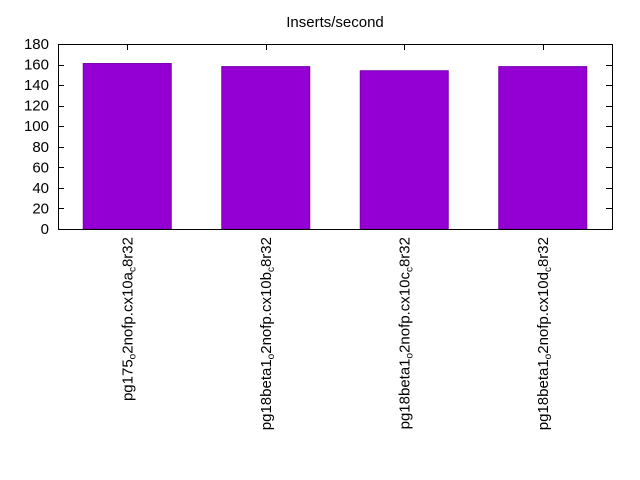 This screenshot has width=640, height=480. What do you see at coordinates (36, 126) in the screenshot?
I see `y-tick-label: 100` at bounding box center [36, 126].